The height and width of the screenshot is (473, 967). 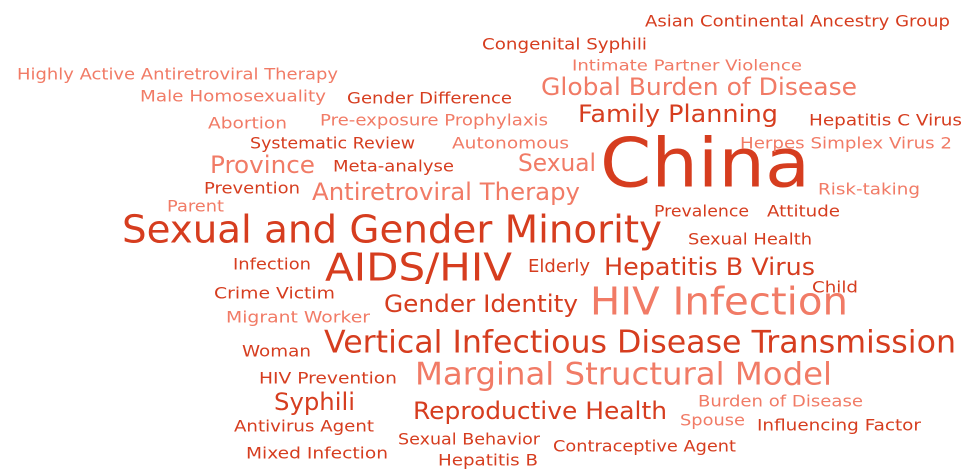 I want to click on word: Intimate Partner Violence, so click(x=687, y=66).